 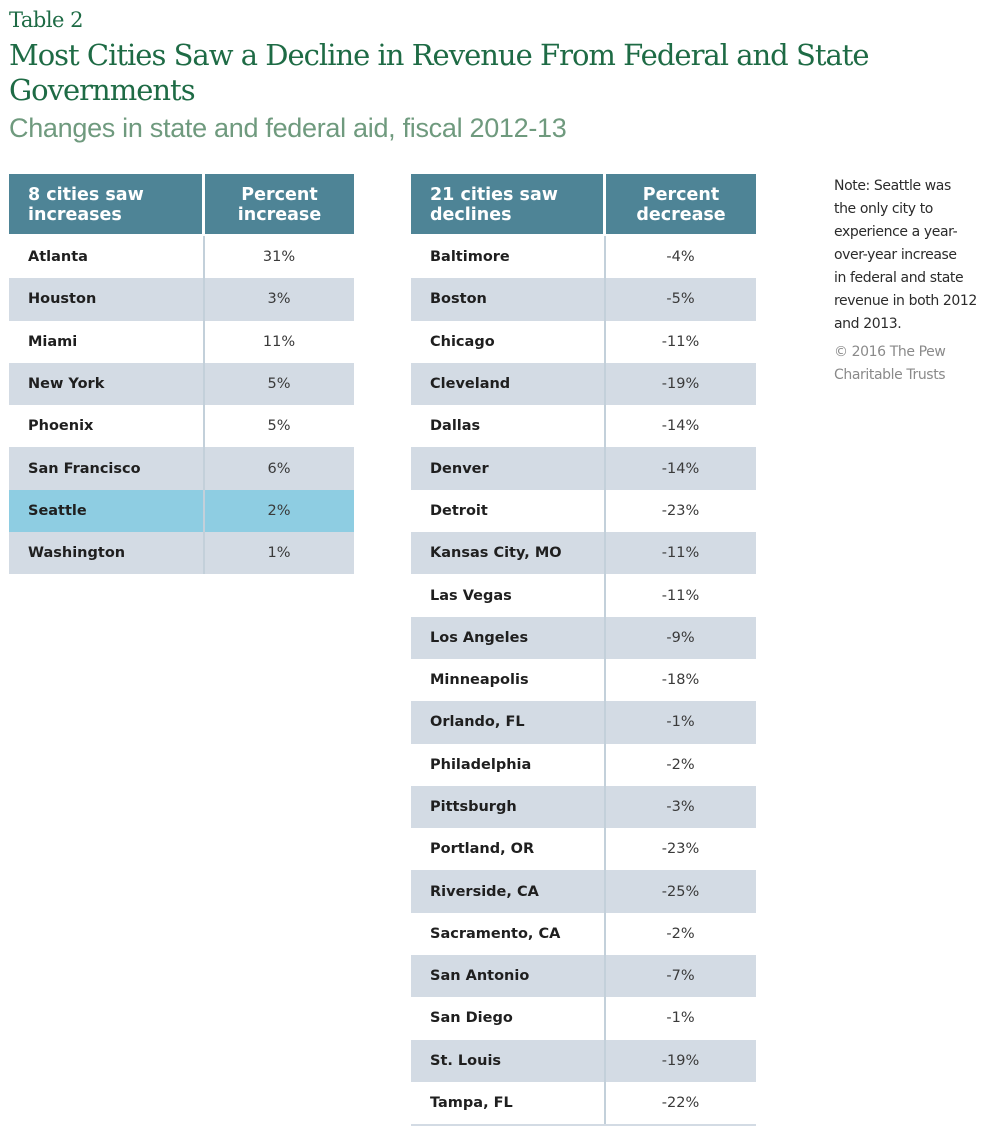 What do you see at coordinates (680, 257) in the screenshot?
I see `percent-value: -4%` at bounding box center [680, 257].